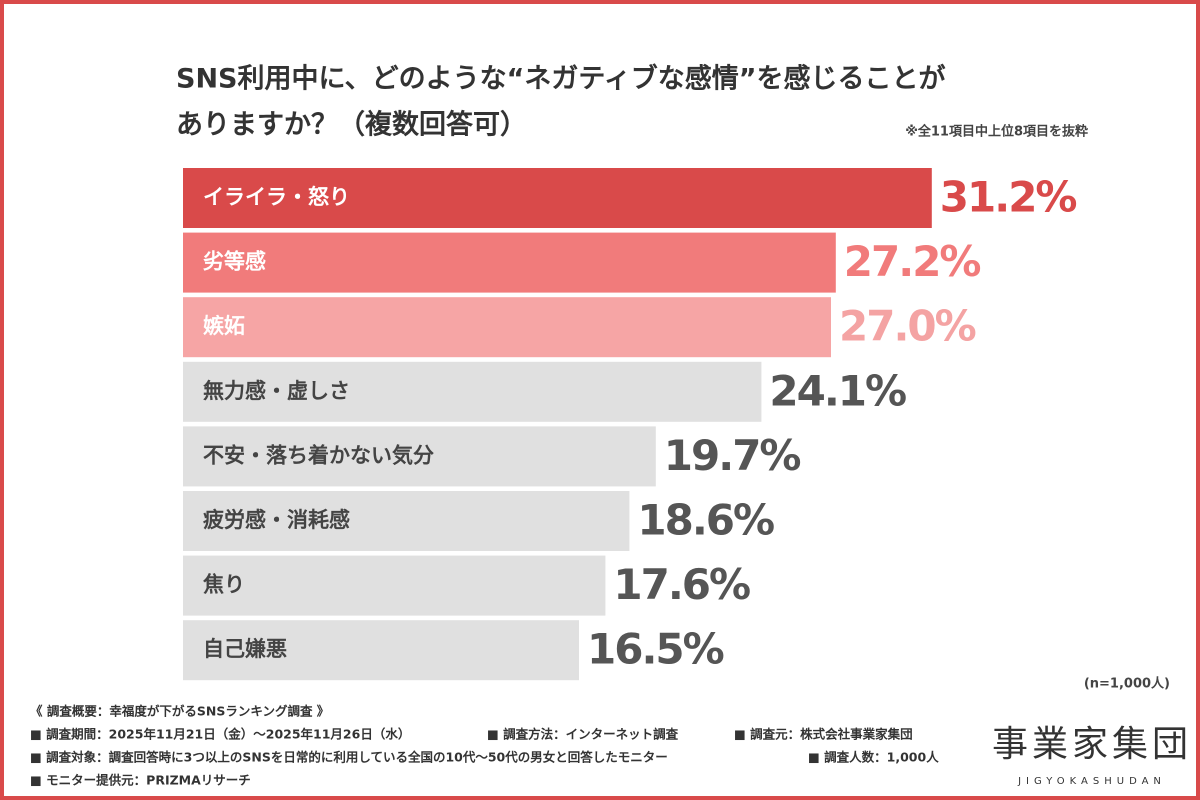 The height and width of the screenshot is (800, 1200). I want to click on value-label: 24.1%, so click(837, 390).